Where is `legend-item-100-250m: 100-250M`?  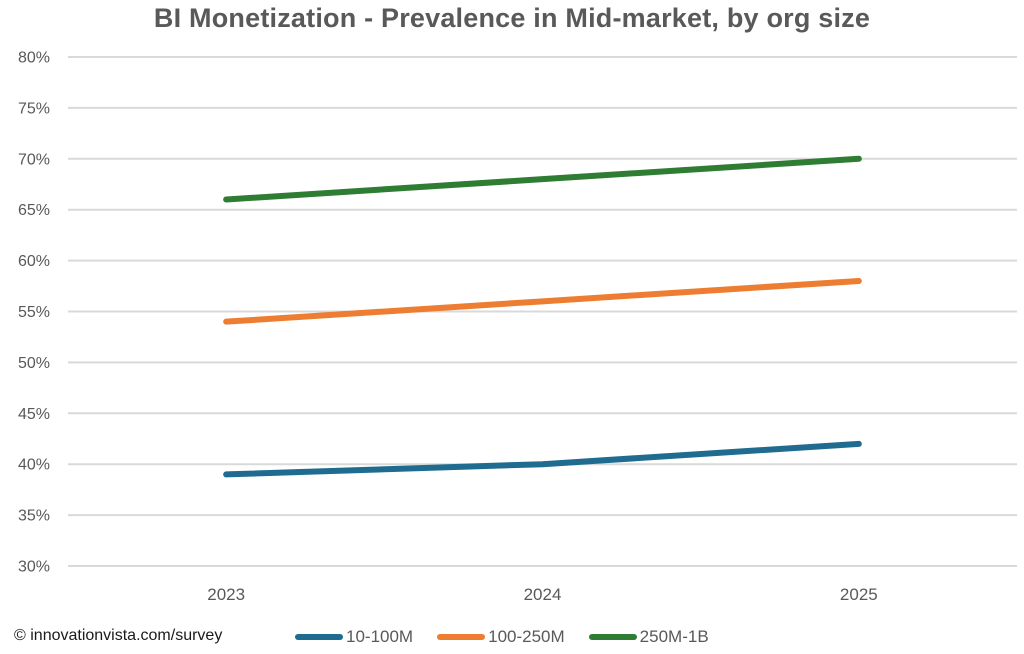
legend-item-100-250m: 100-250M is located at coordinates (501, 637).